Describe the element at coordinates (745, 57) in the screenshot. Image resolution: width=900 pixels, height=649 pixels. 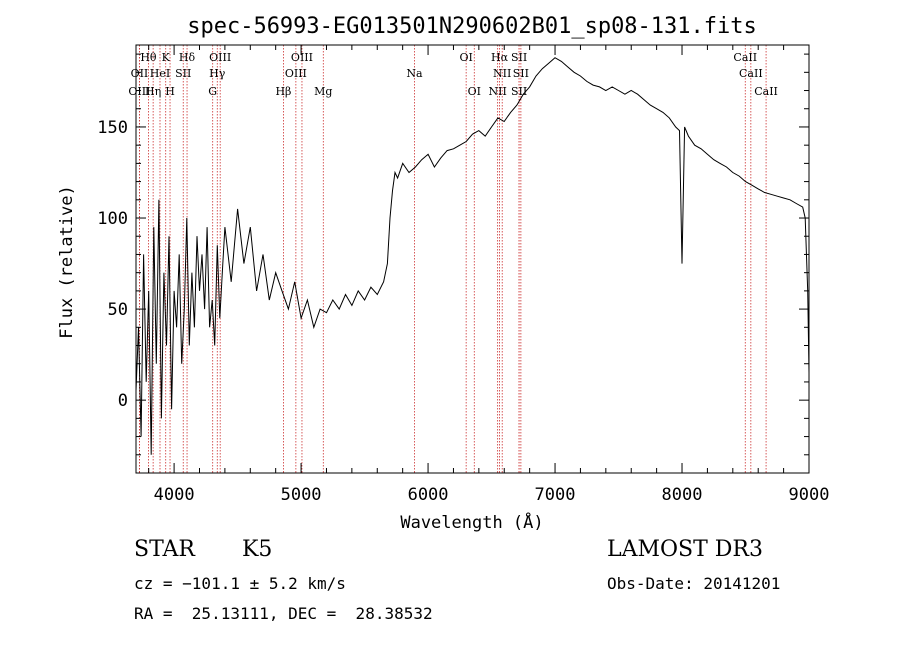
I see `spectral-line-label-8: CaII` at that location.